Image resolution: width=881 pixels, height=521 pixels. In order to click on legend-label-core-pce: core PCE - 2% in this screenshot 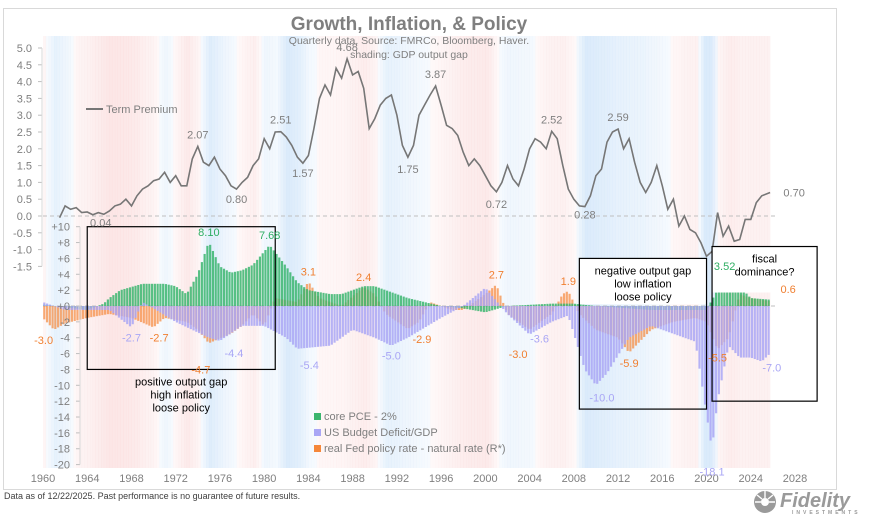, I will do `click(360, 417)`.